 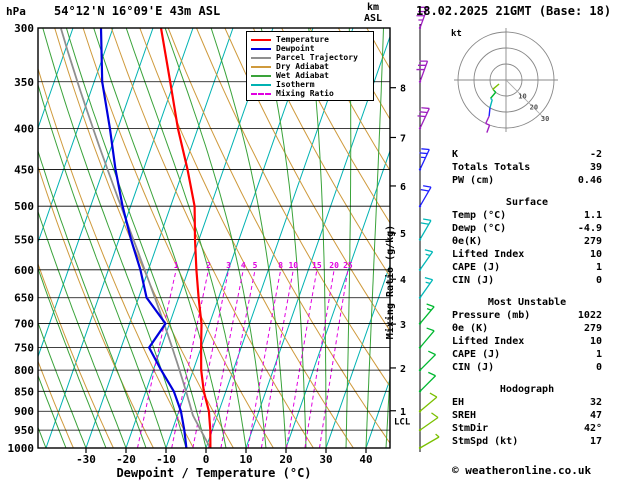 I want to click on panel-row: EH 32, so click(x=527, y=402).